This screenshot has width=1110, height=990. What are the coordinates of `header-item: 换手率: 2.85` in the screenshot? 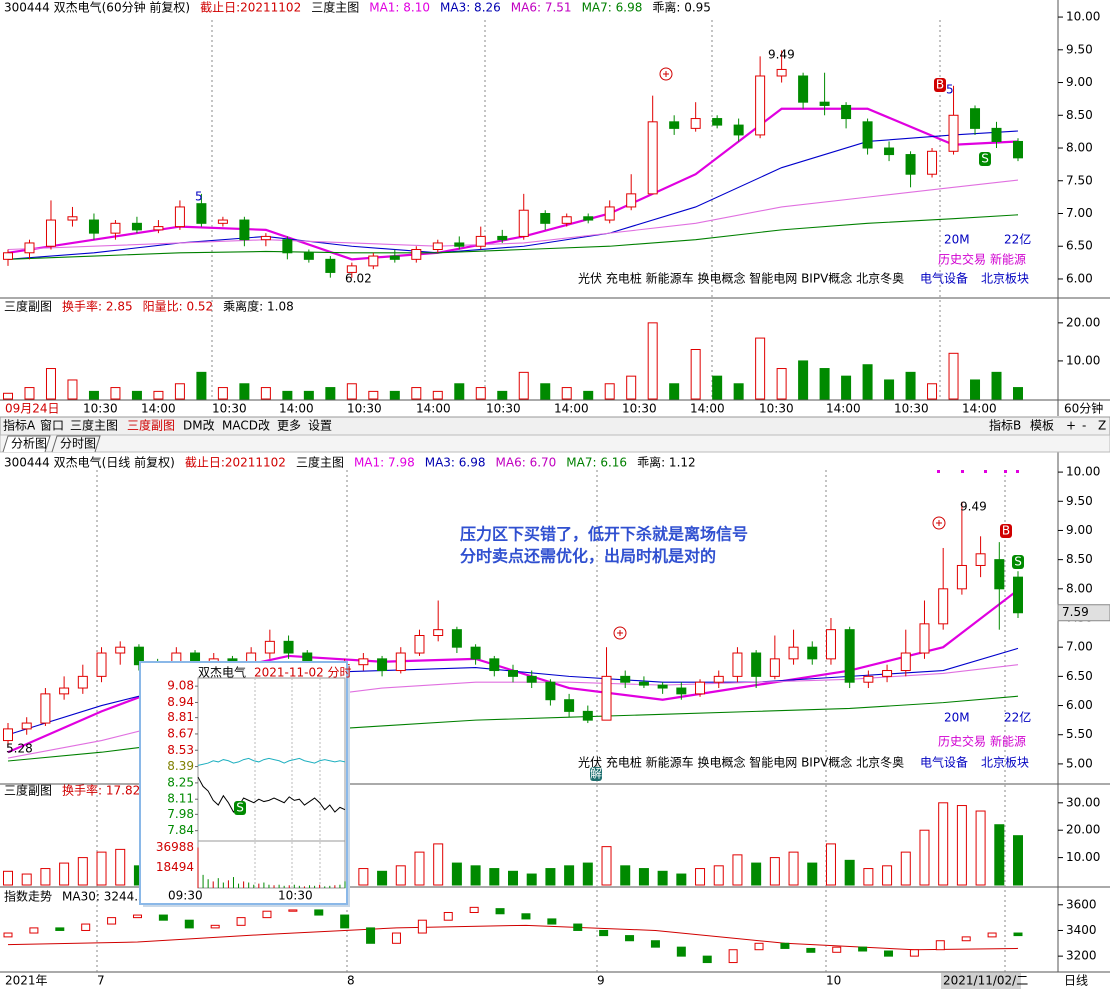 It's located at (97, 306).